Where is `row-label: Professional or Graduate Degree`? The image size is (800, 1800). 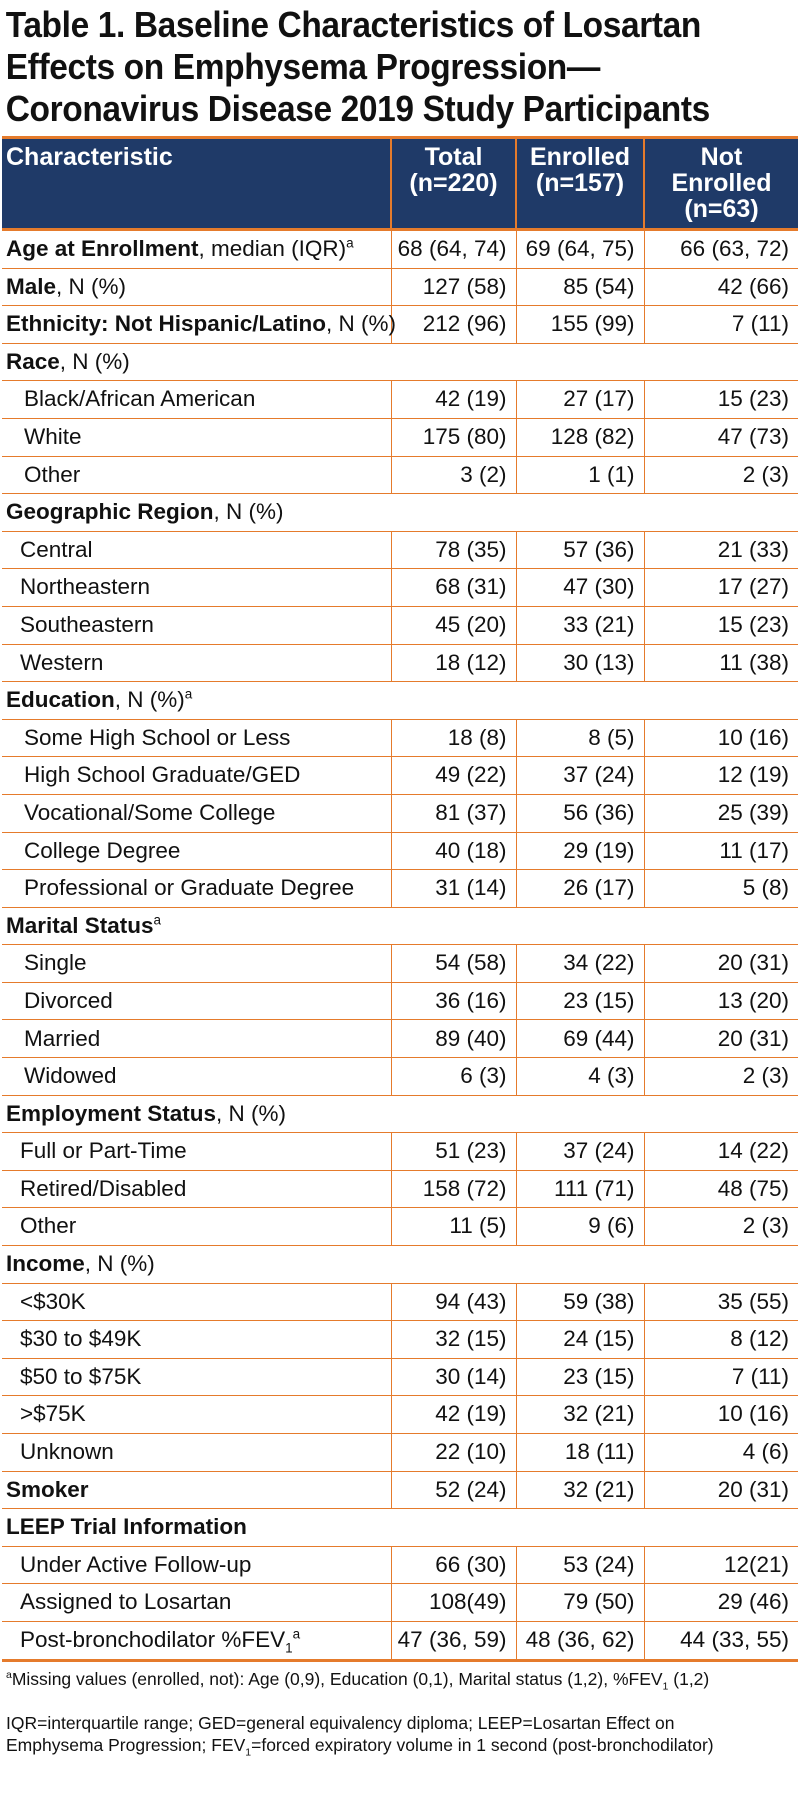
row-label: Professional or Graduate Degree is located at coordinates (196, 888).